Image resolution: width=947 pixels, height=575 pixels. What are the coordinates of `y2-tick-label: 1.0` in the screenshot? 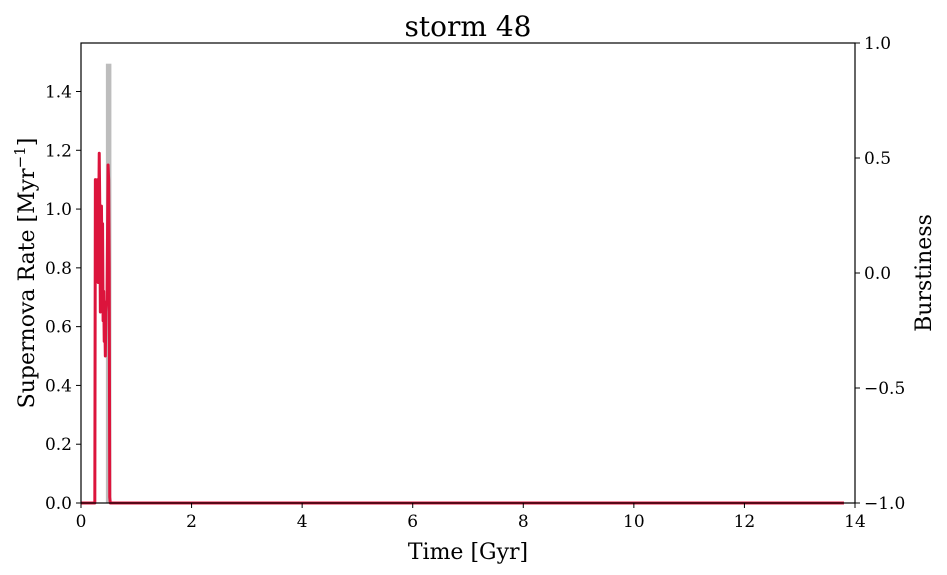 It's located at (877, 44).